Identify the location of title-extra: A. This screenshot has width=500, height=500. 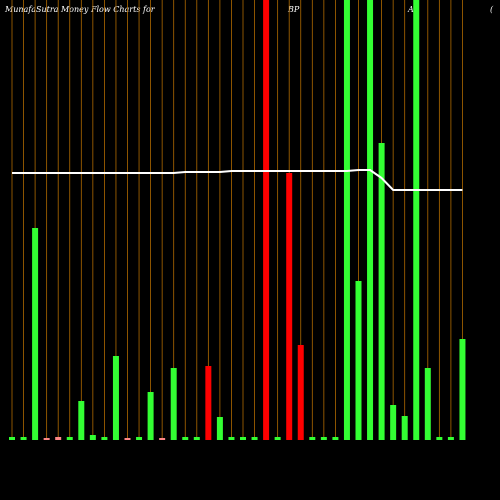
(410, 9).